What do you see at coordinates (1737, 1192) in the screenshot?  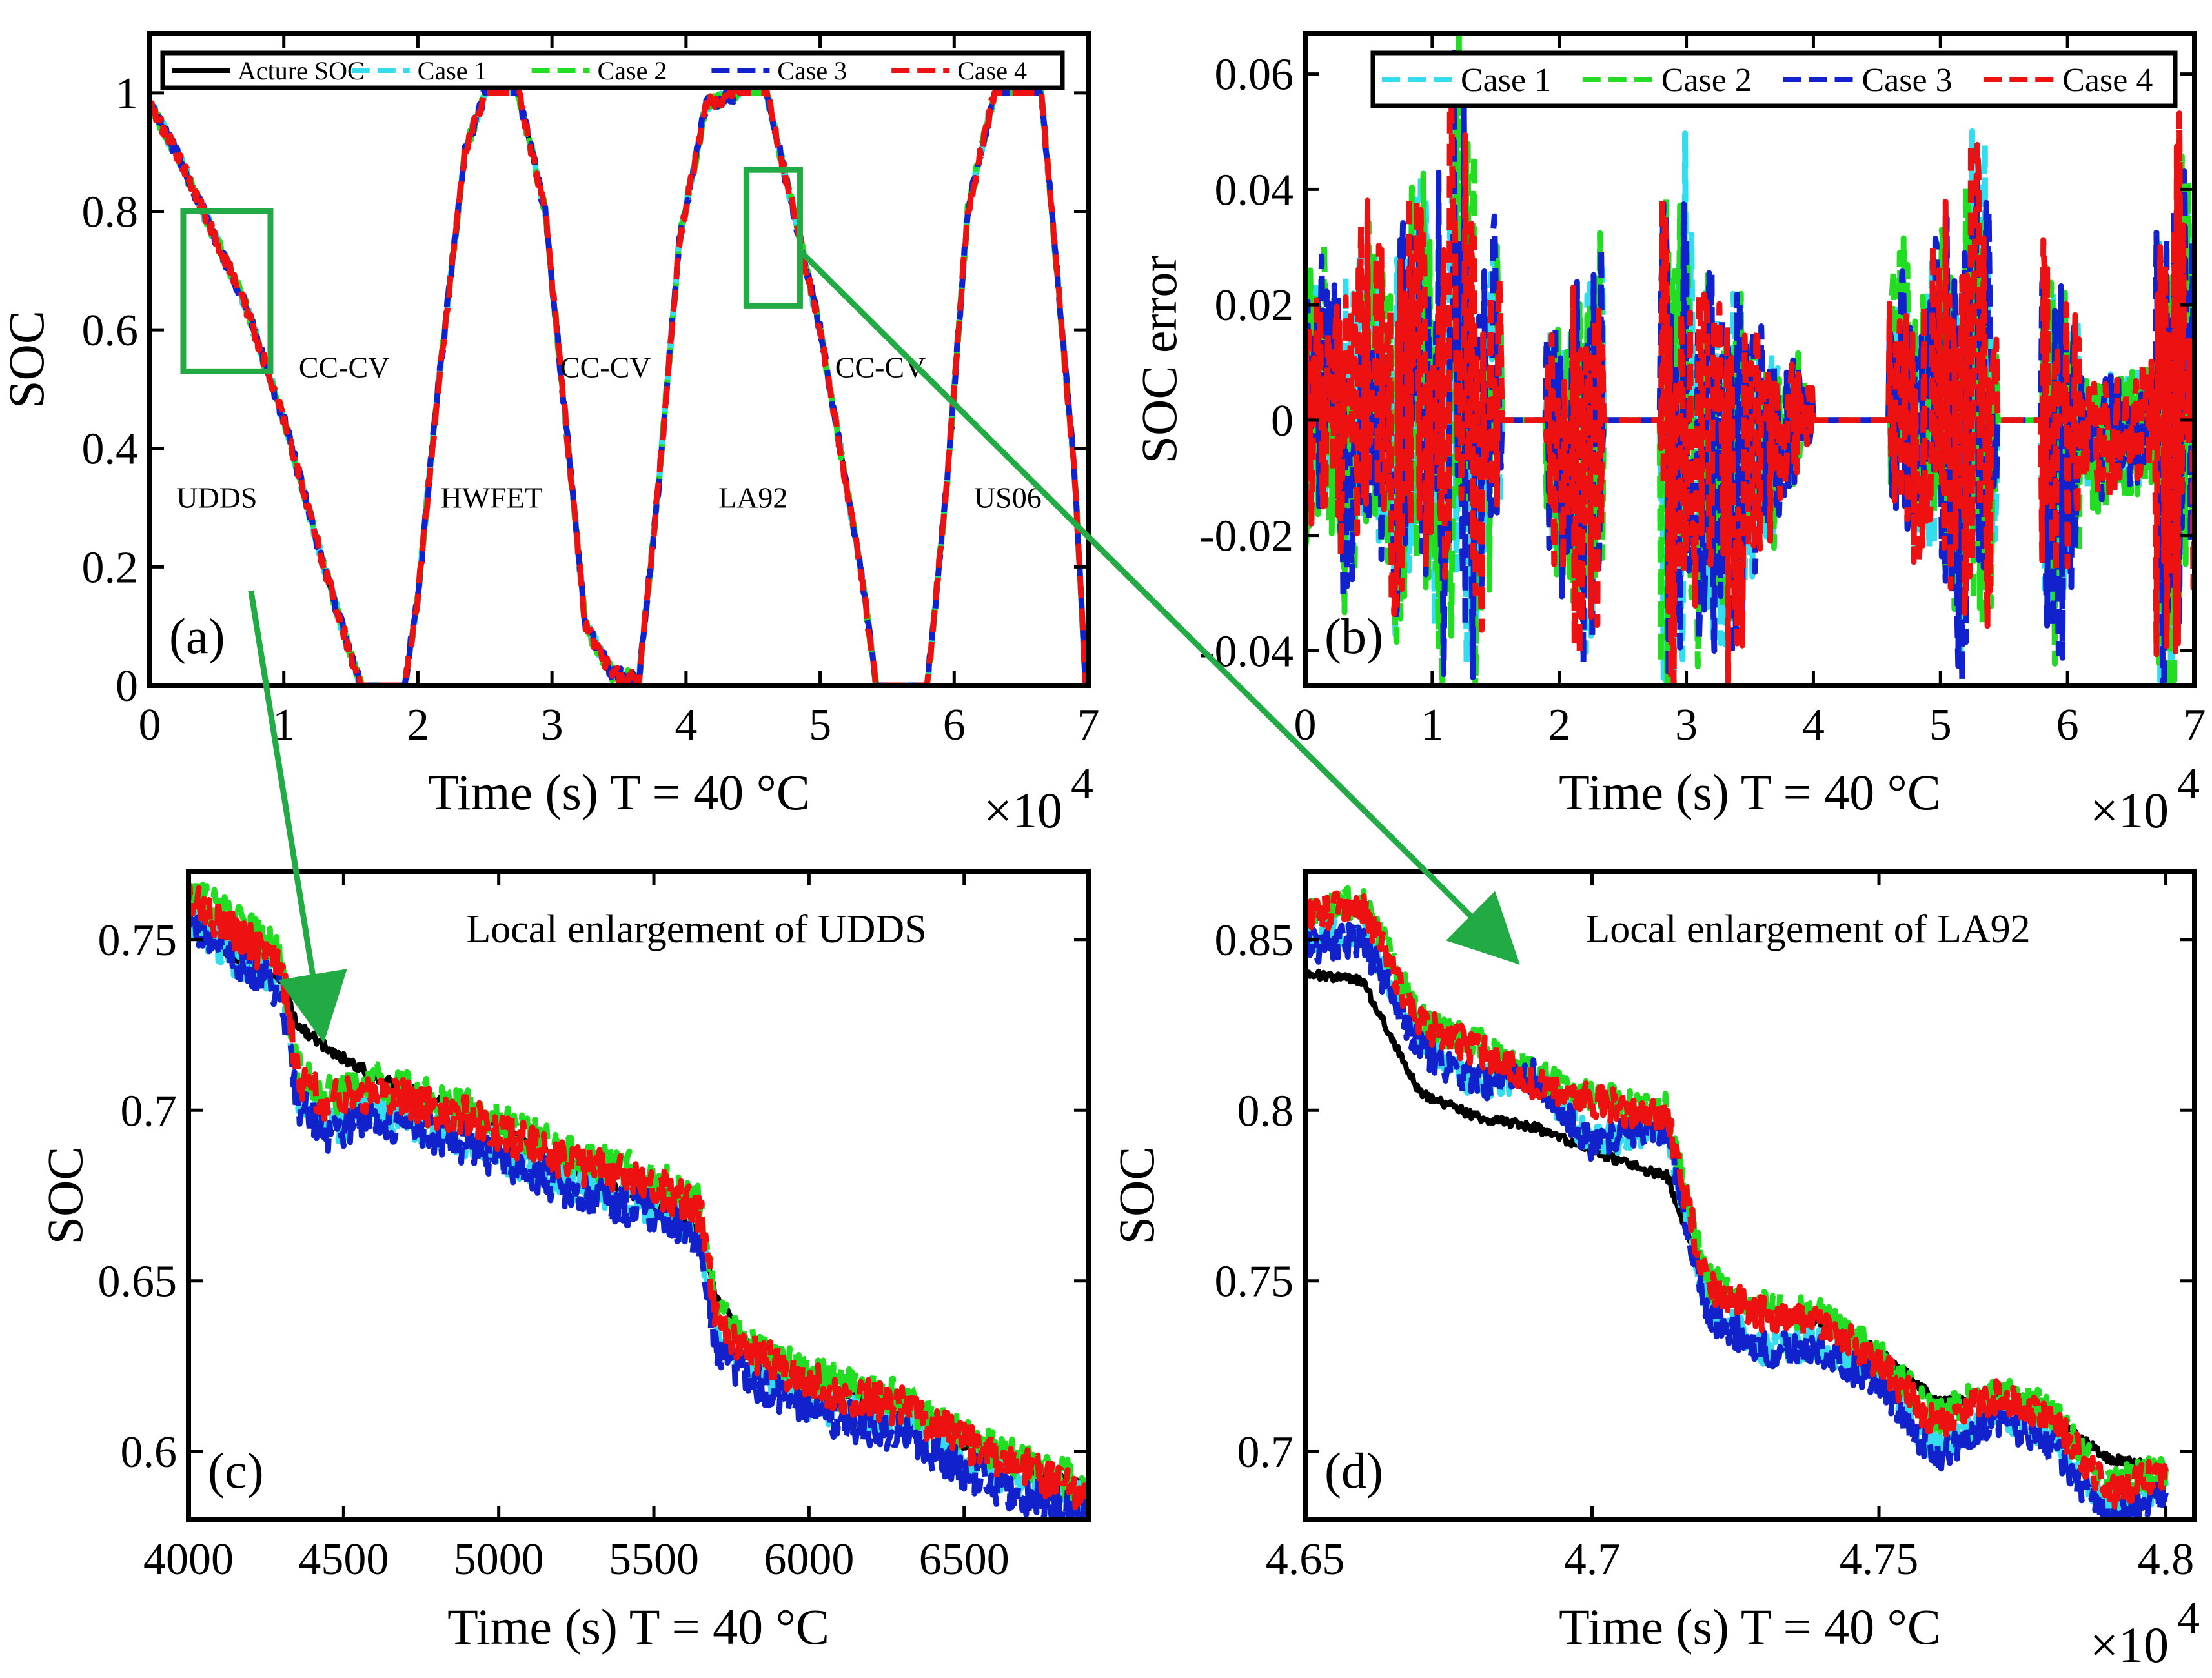 I see `series-case-2-line` at bounding box center [1737, 1192].